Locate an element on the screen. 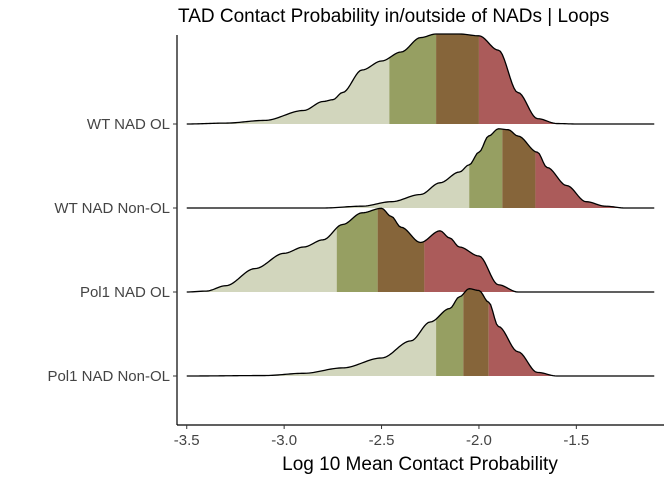 This screenshot has height=480, width=672. ridge-wt-nad-non-ol is located at coordinates (420, 168).